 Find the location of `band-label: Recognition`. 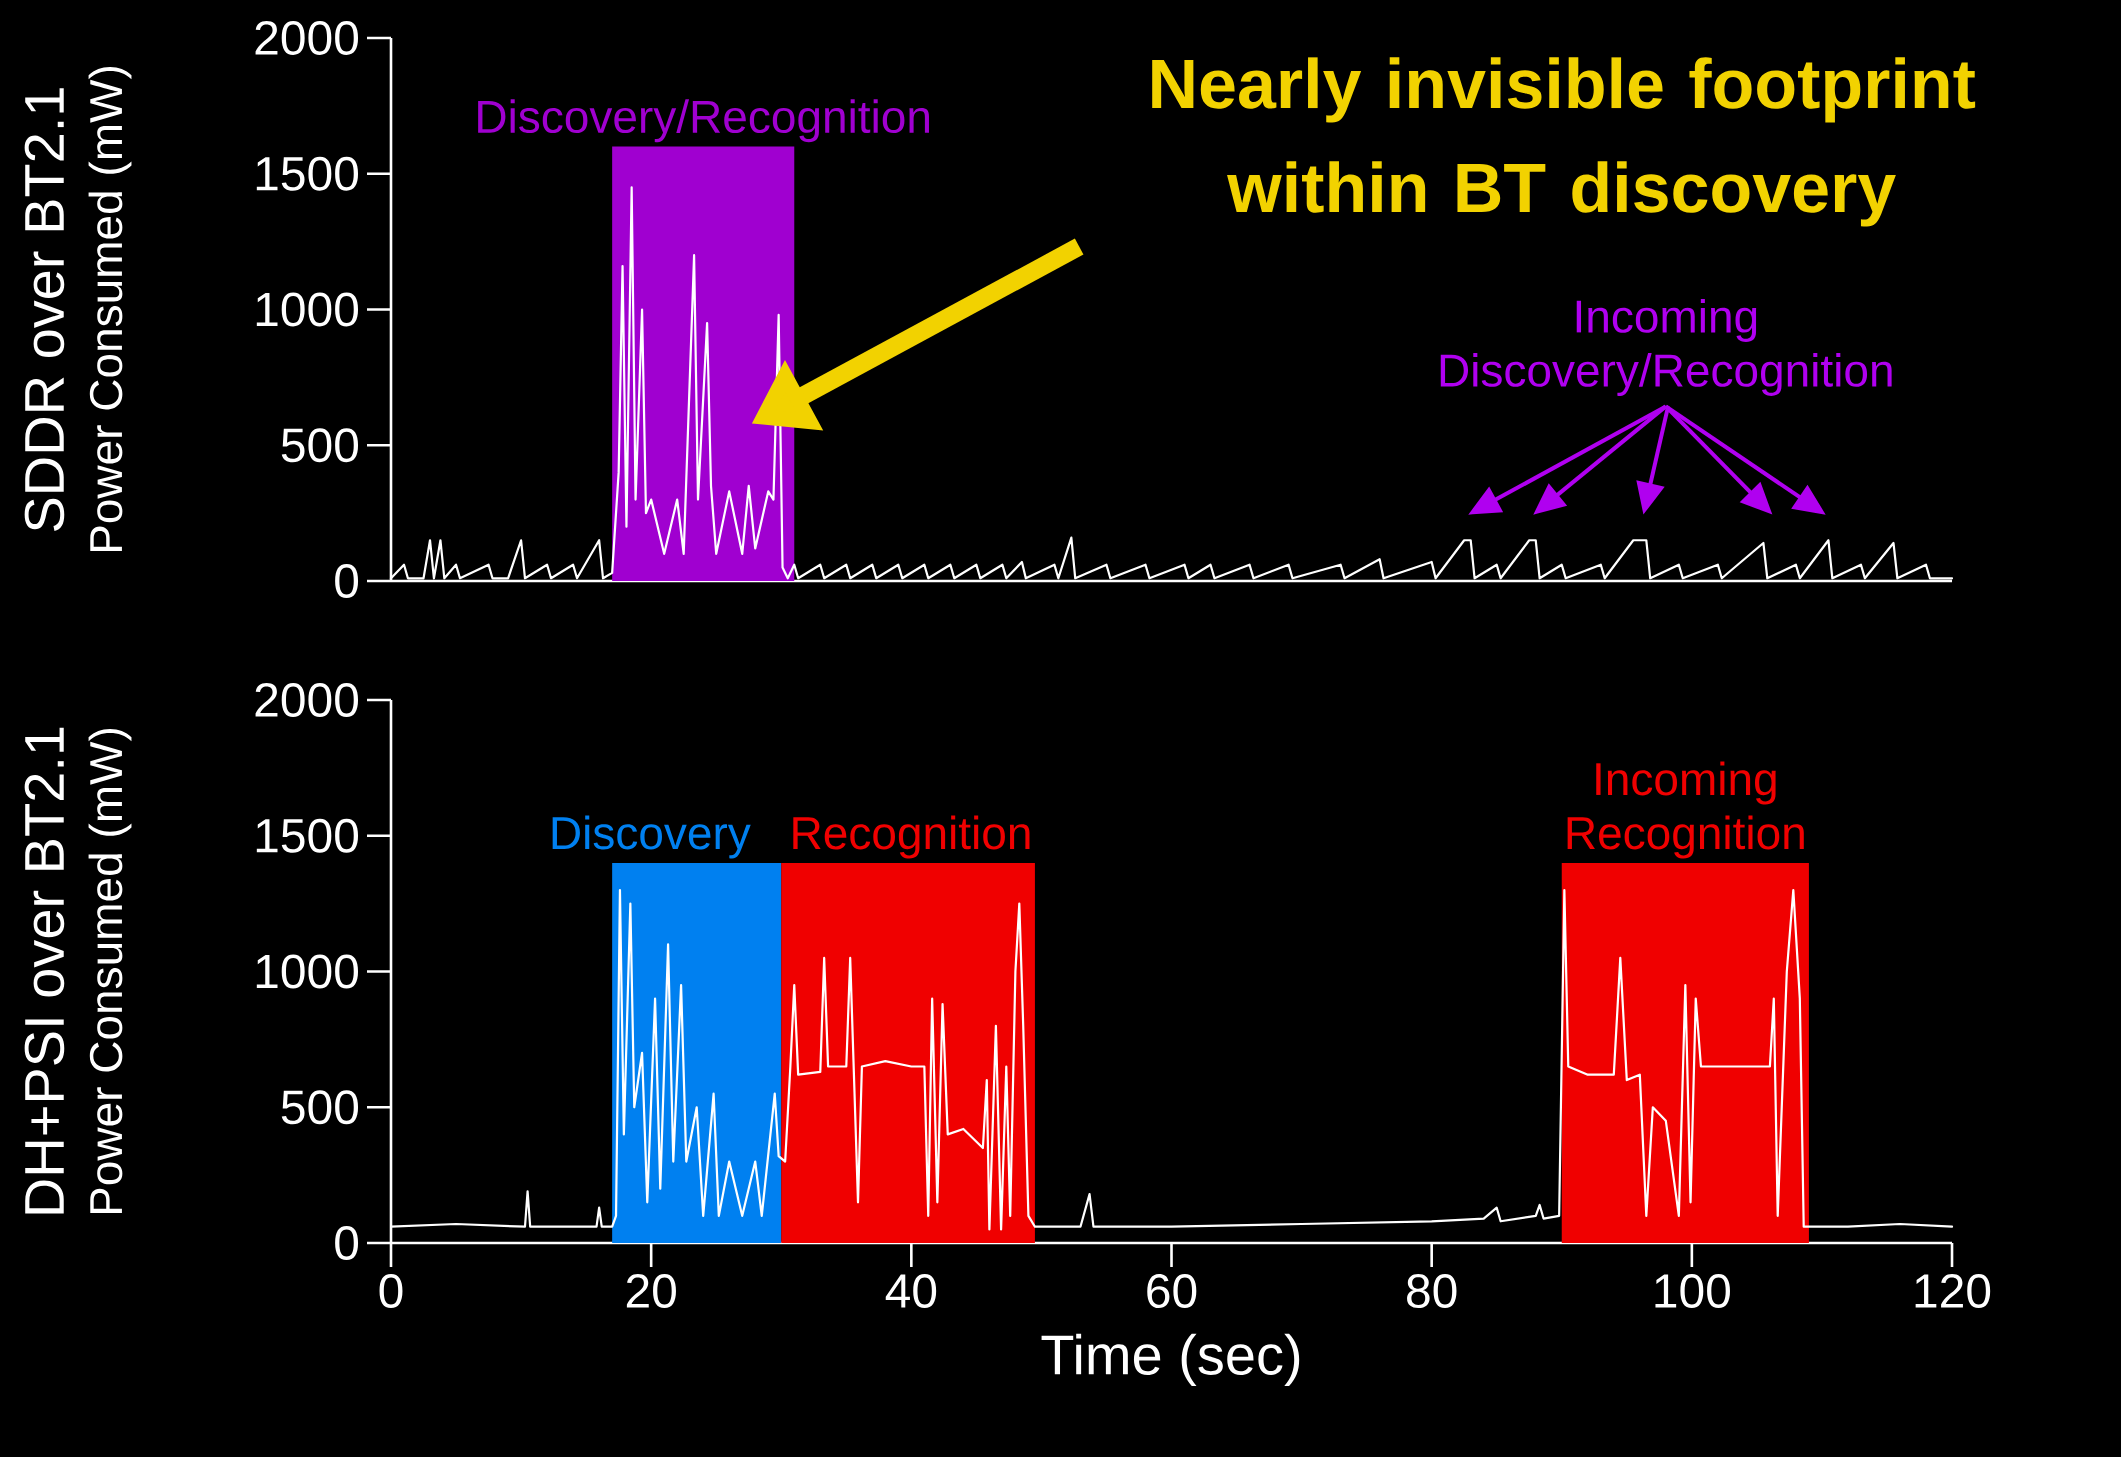

band-label: Recognition is located at coordinates (911, 837).